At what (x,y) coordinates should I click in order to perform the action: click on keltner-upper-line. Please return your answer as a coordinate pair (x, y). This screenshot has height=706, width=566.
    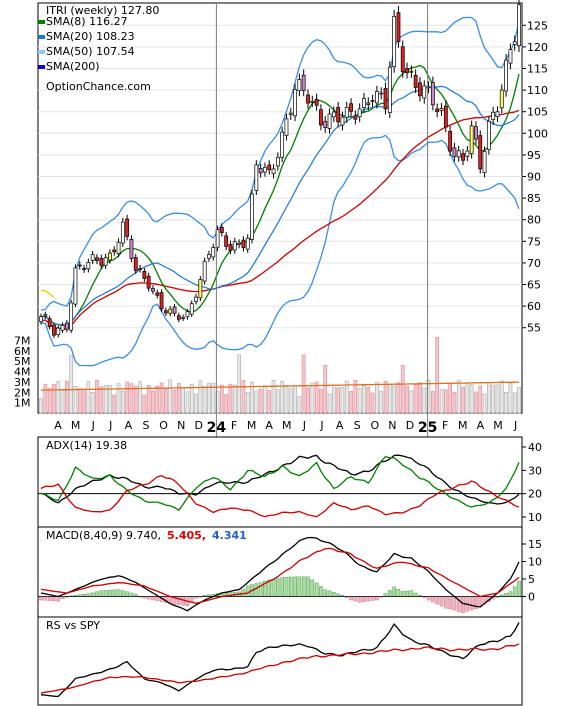
    Looking at the image, I should click on (47, 294).